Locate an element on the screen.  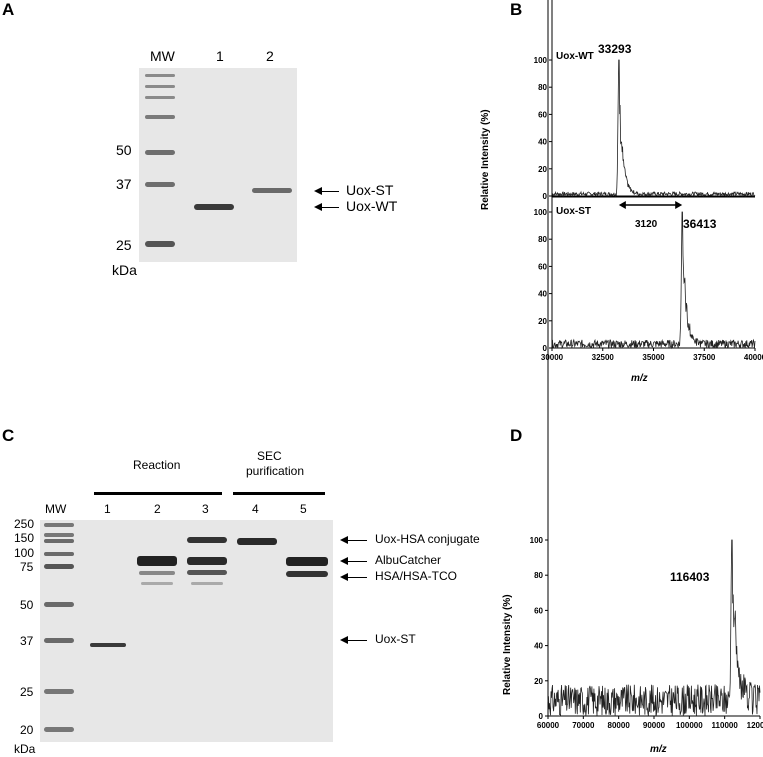
gel-c-lane-1-label: 1 is located at coordinates (107, 509).